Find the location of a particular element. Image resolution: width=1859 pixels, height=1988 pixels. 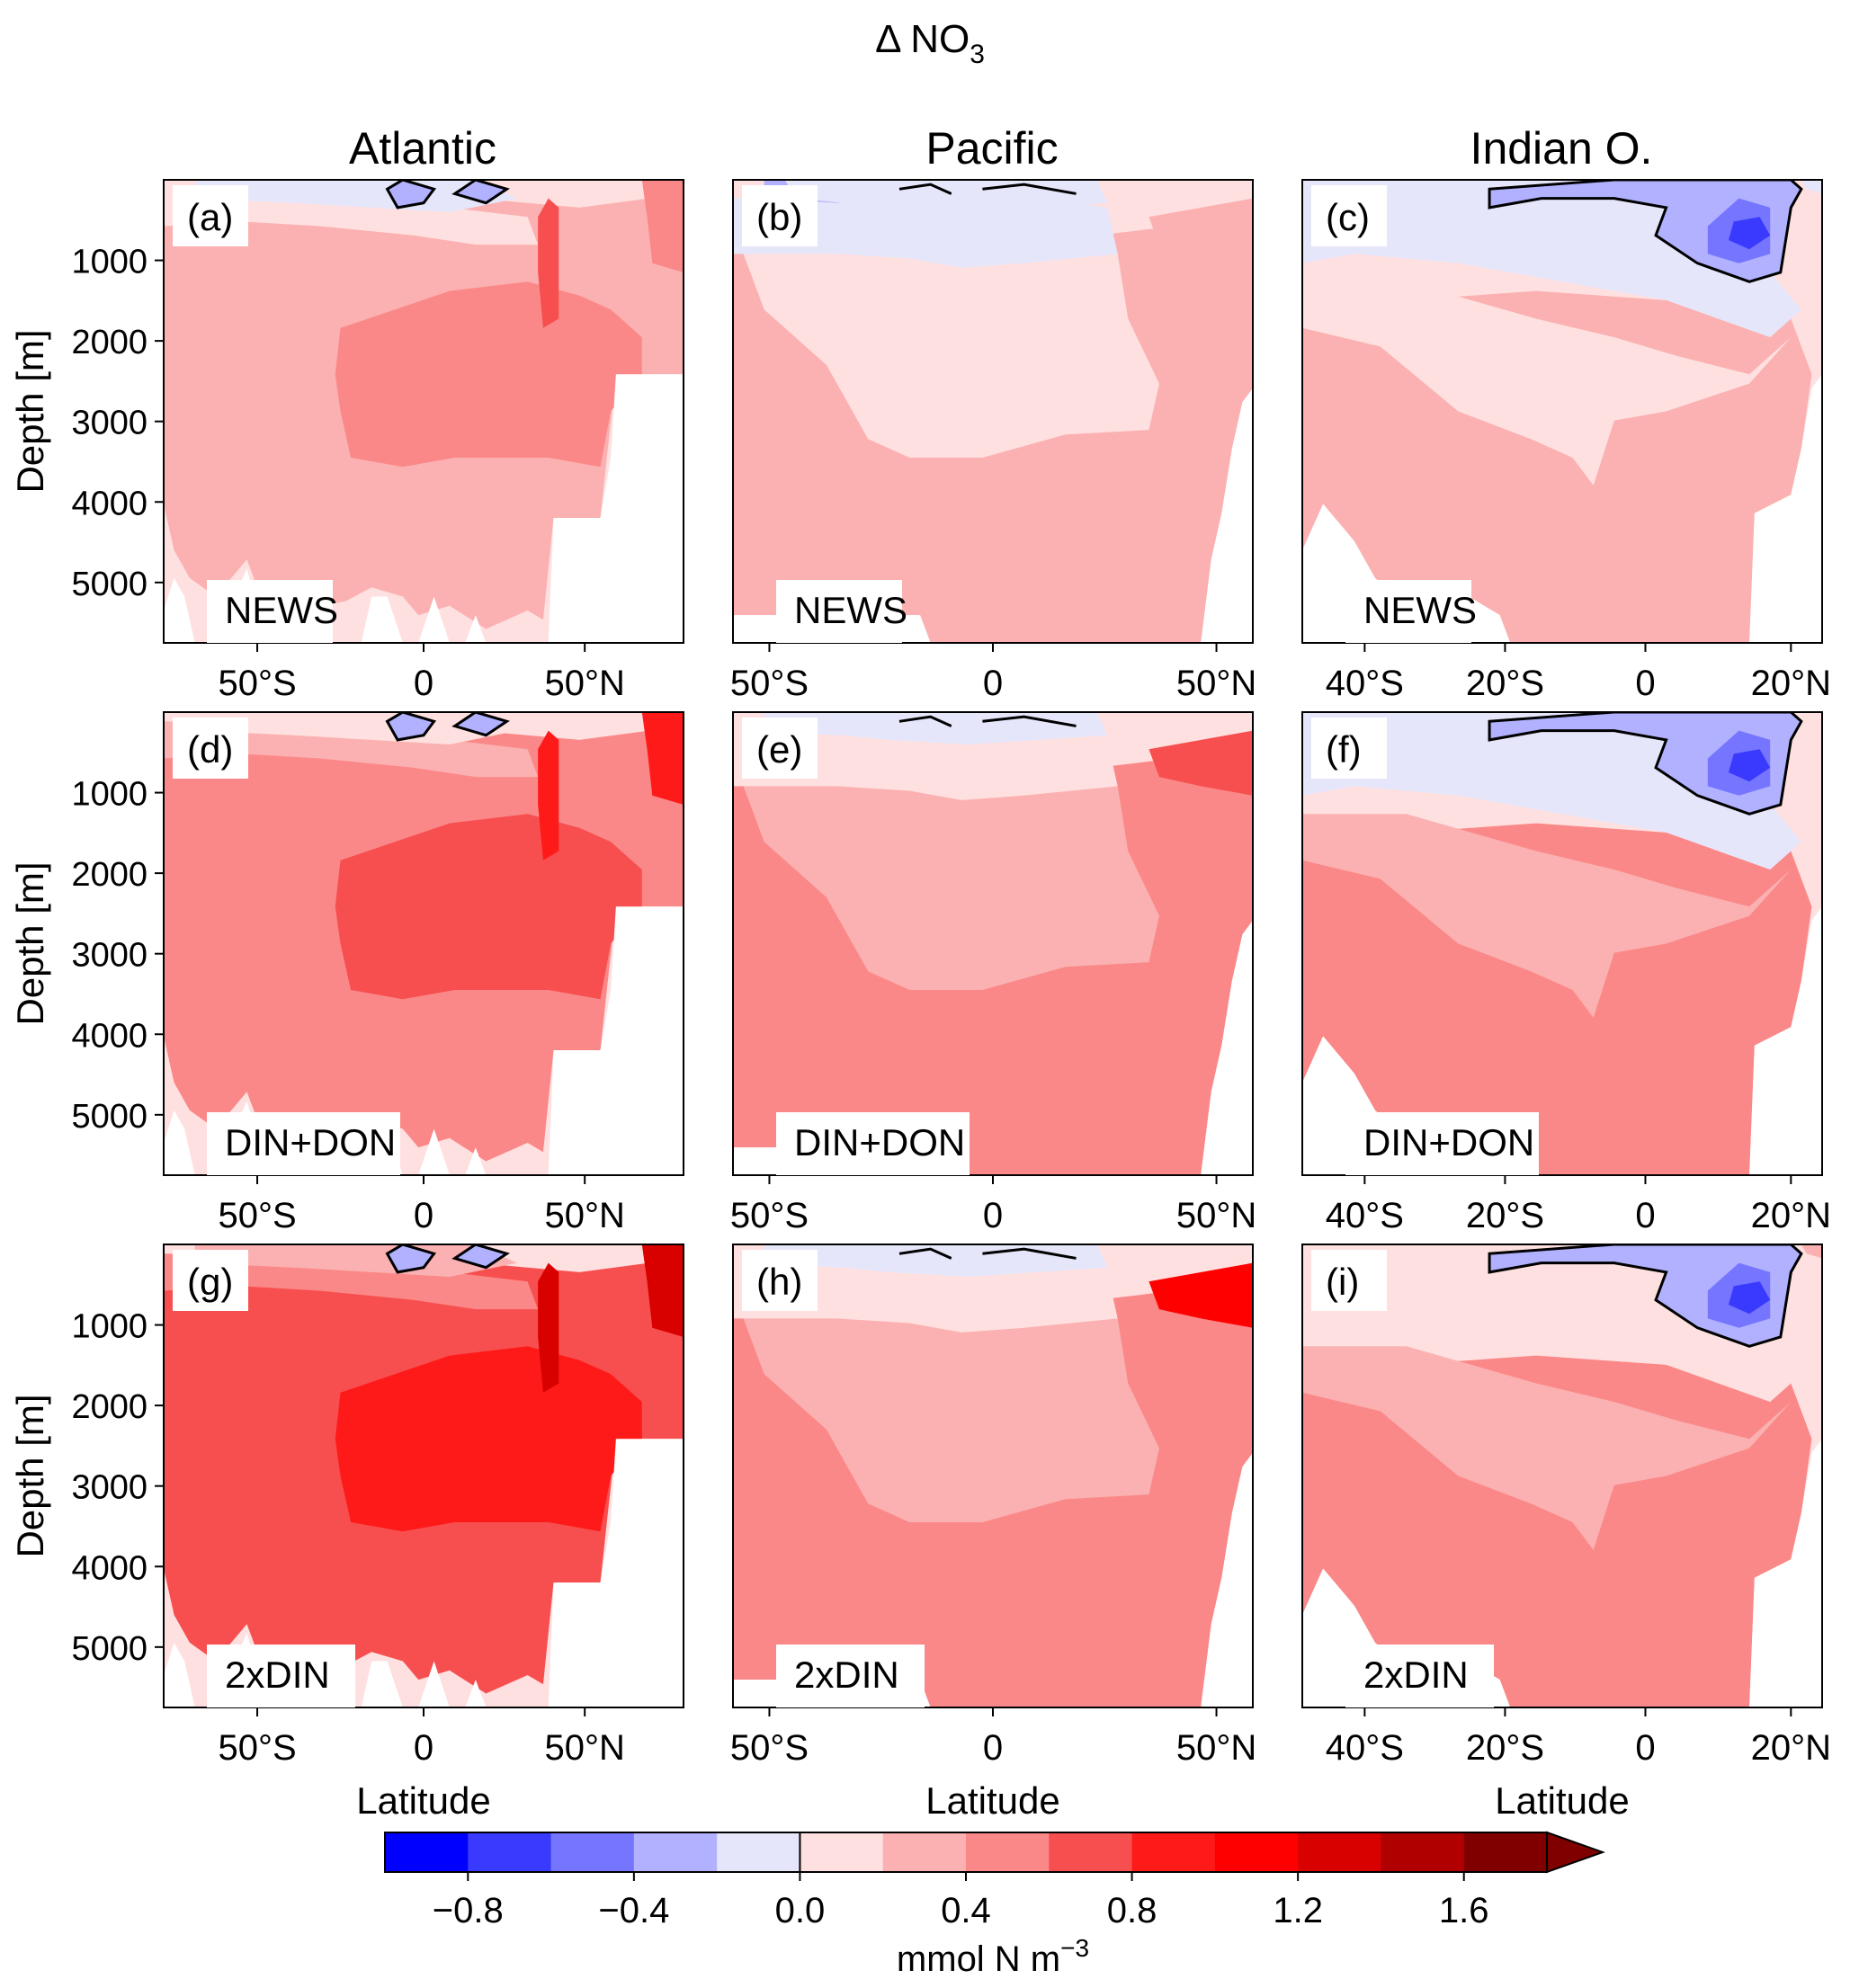

panel-letter: (b) is located at coordinates (779, 217).